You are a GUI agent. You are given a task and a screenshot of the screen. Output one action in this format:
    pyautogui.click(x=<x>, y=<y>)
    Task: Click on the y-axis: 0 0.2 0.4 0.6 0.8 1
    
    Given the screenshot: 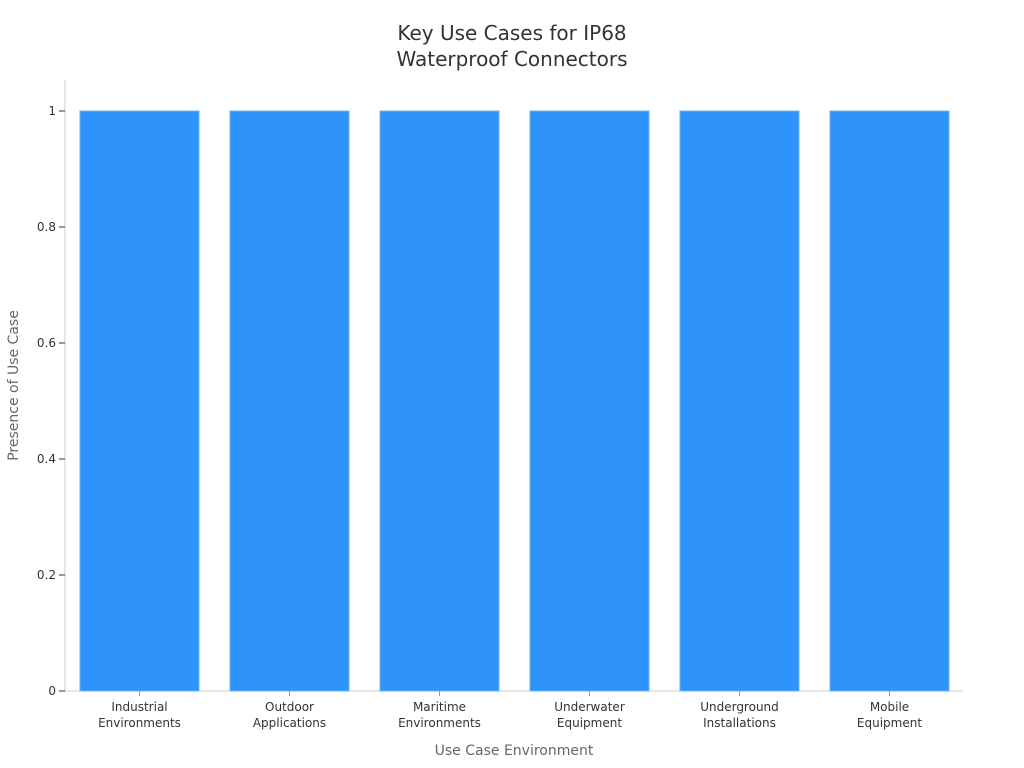 What is the action you would take?
    pyautogui.click(x=51, y=389)
    